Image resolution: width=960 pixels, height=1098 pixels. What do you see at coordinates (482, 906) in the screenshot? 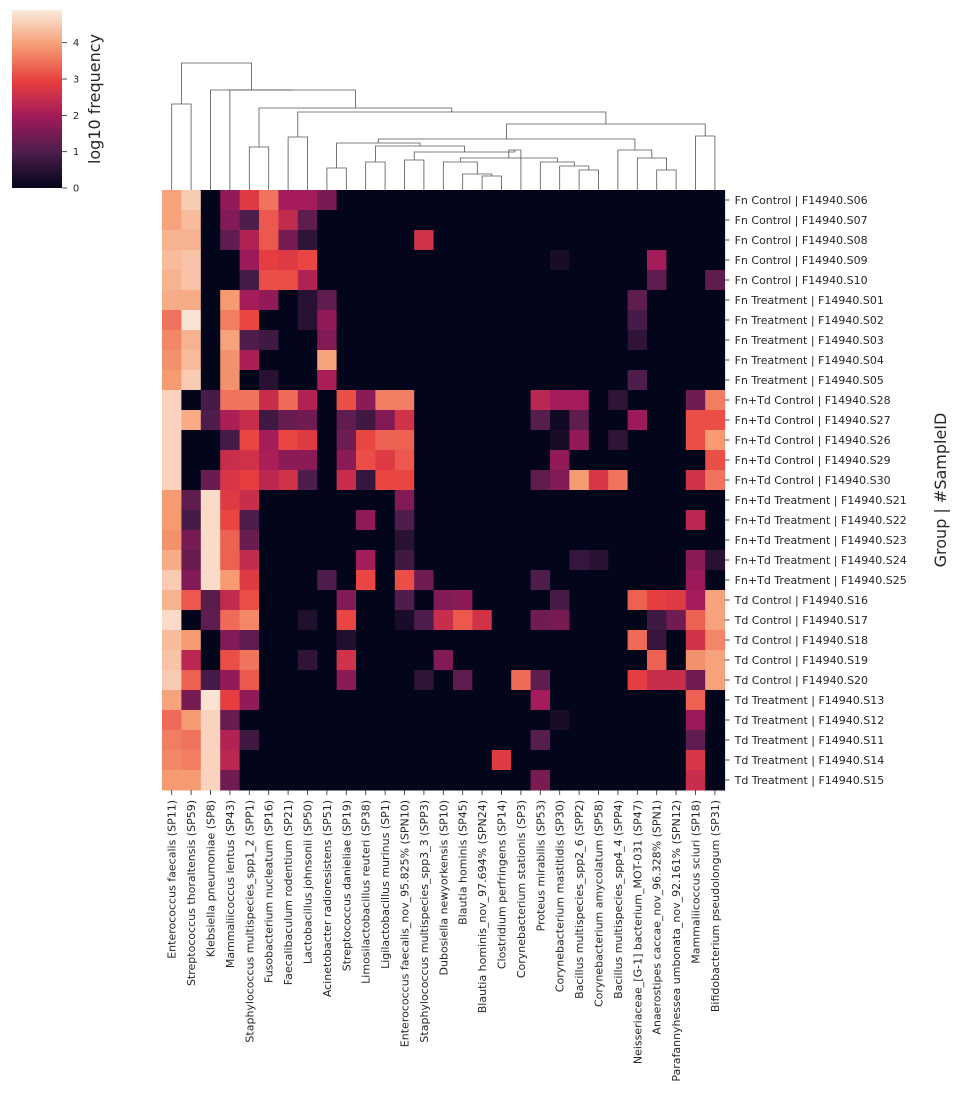
I see `column-tick-label: Blautia hominis_nov_97.694% (SPN24)` at bounding box center [482, 906].